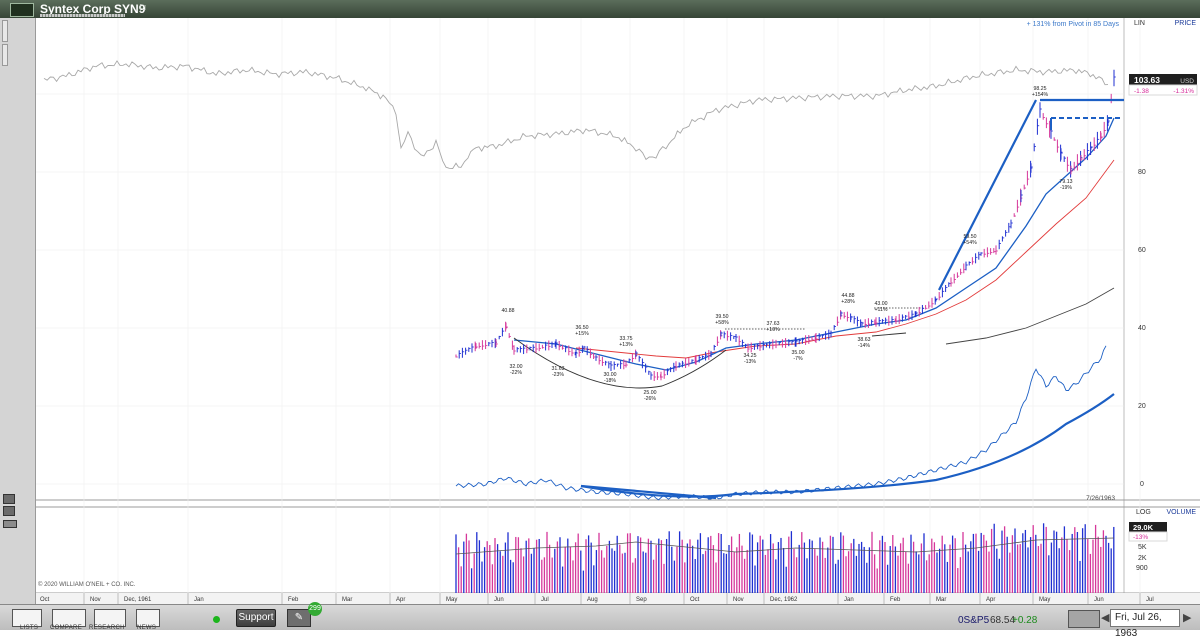  Describe the element at coordinates (148, 618) in the screenshot. I see `news-icon` at that location.